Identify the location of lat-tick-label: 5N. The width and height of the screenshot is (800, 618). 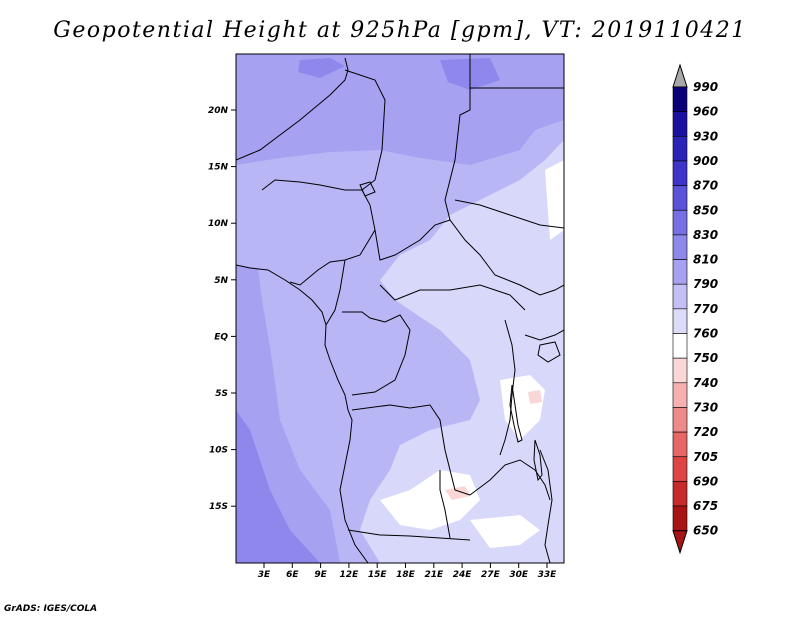
(221, 281).